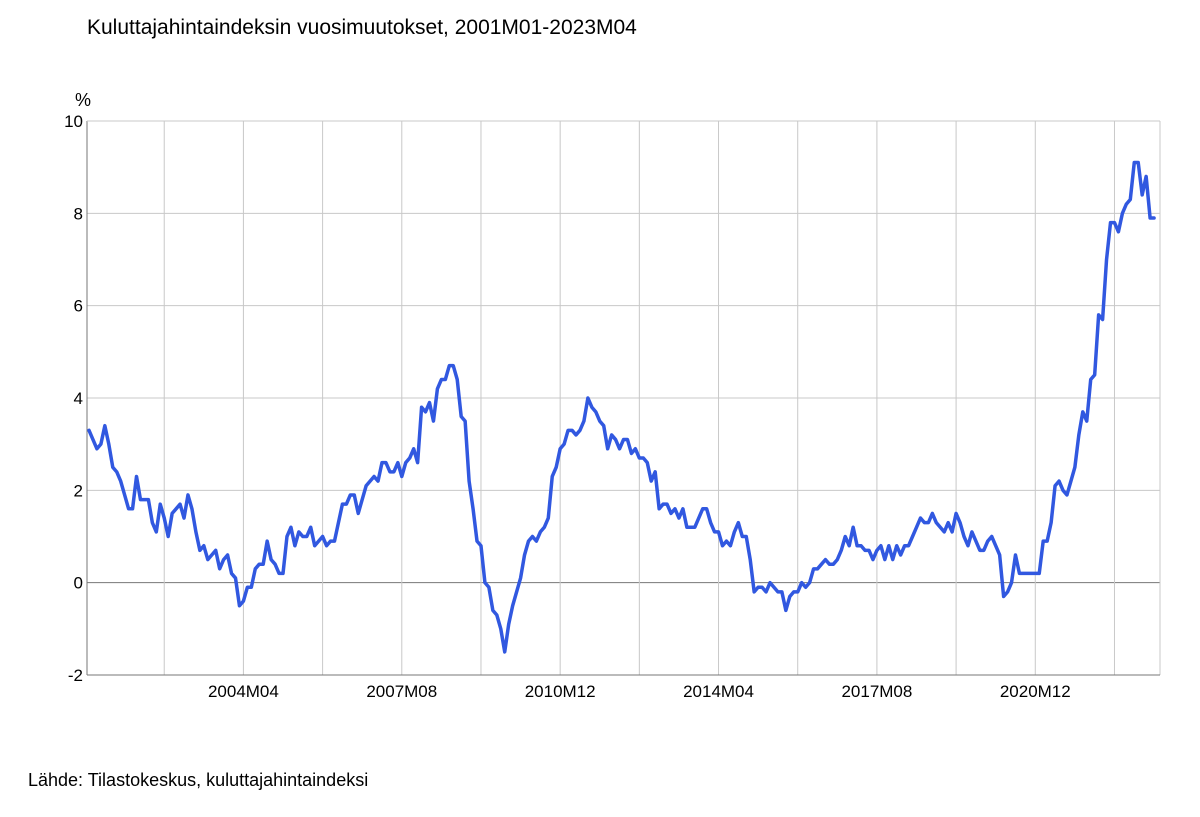 The height and width of the screenshot is (817, 1200). I want to click on y-tick-label: -2, so click(75, 675).